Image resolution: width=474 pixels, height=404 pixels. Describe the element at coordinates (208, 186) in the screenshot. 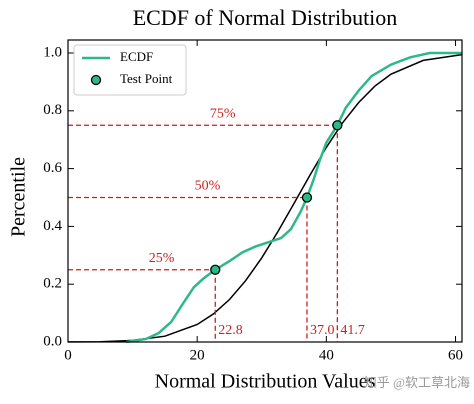

I see `percent-label: 50%` at that location.